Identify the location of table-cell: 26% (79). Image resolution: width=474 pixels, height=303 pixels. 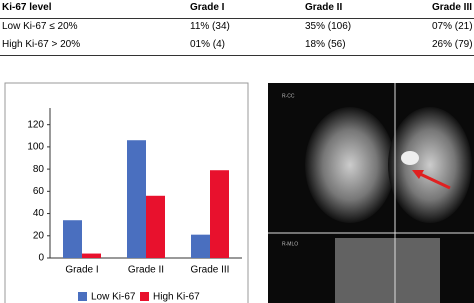
(452, 44).